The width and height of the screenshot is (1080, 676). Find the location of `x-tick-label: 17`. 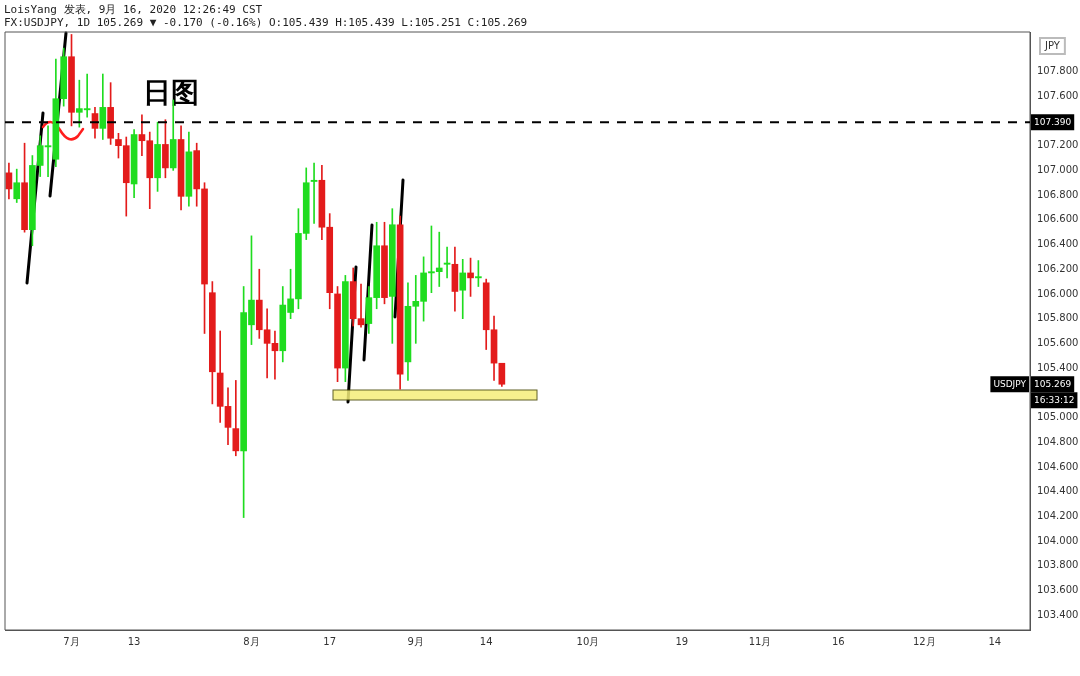

x-tick-label: 17 is located at coordinates (330, 641).